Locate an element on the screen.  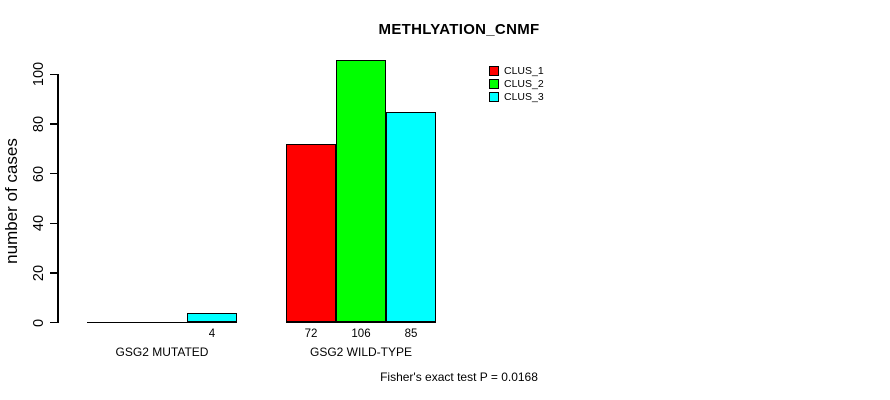
bar-value-label-clus-3-gsg2-mutated: 4 is located at coordinates (212, 334).